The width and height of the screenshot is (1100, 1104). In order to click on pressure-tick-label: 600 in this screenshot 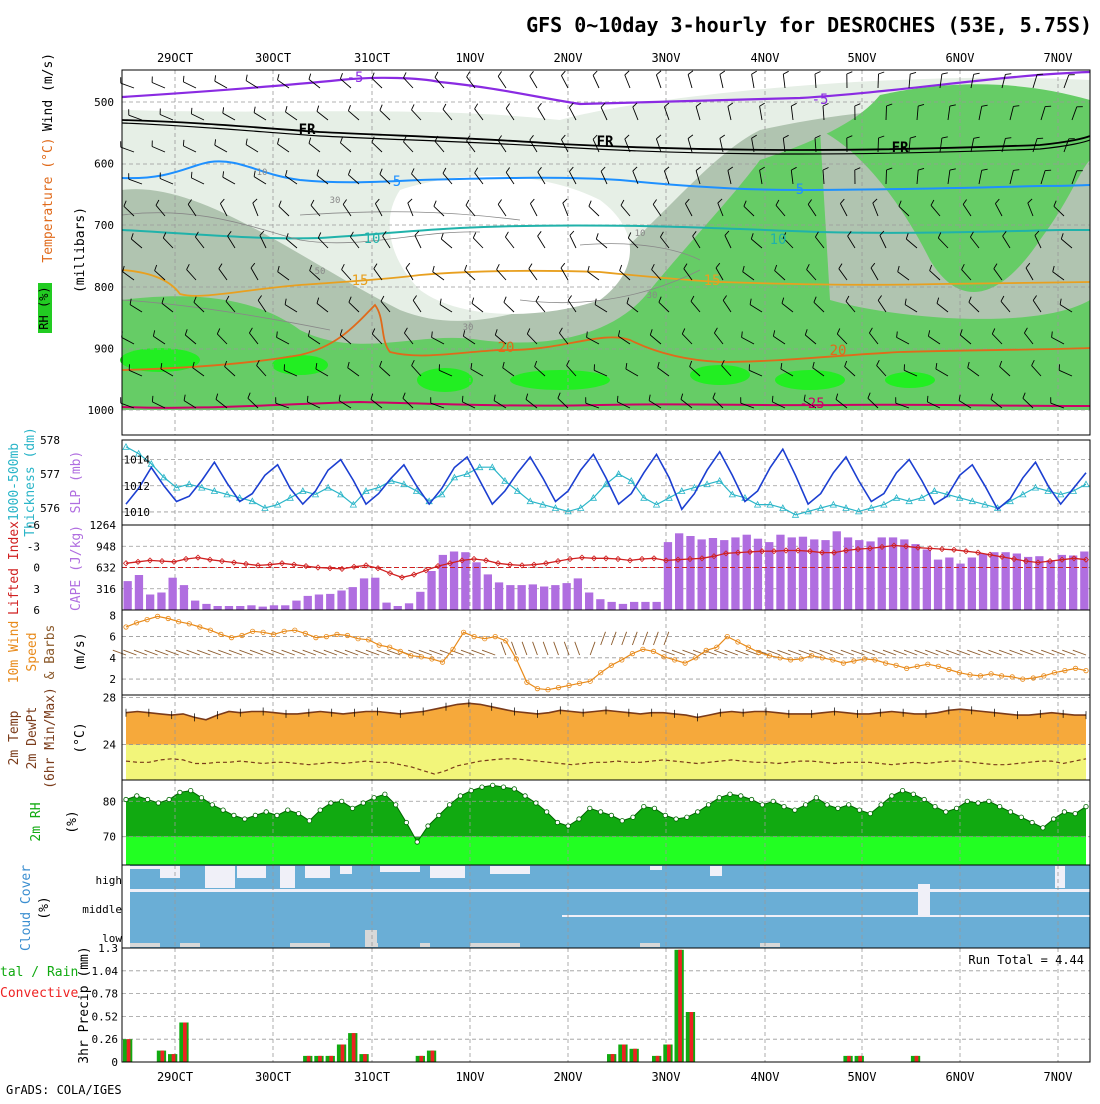, I will do `click(104, 164)`.